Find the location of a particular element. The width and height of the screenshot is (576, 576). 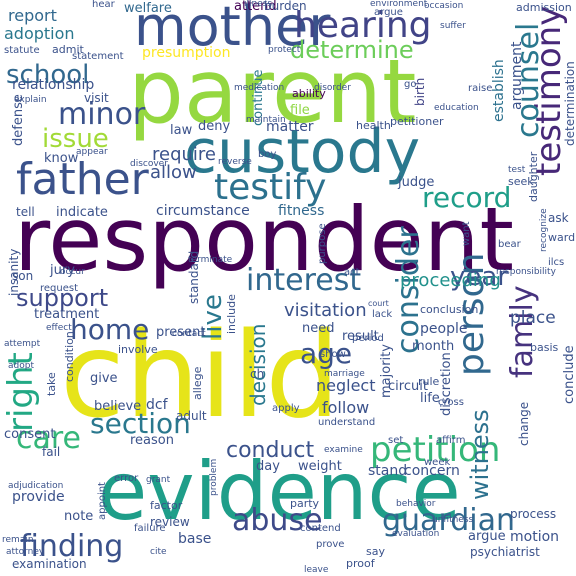

word-month: month is located at coordinates (433, 346).